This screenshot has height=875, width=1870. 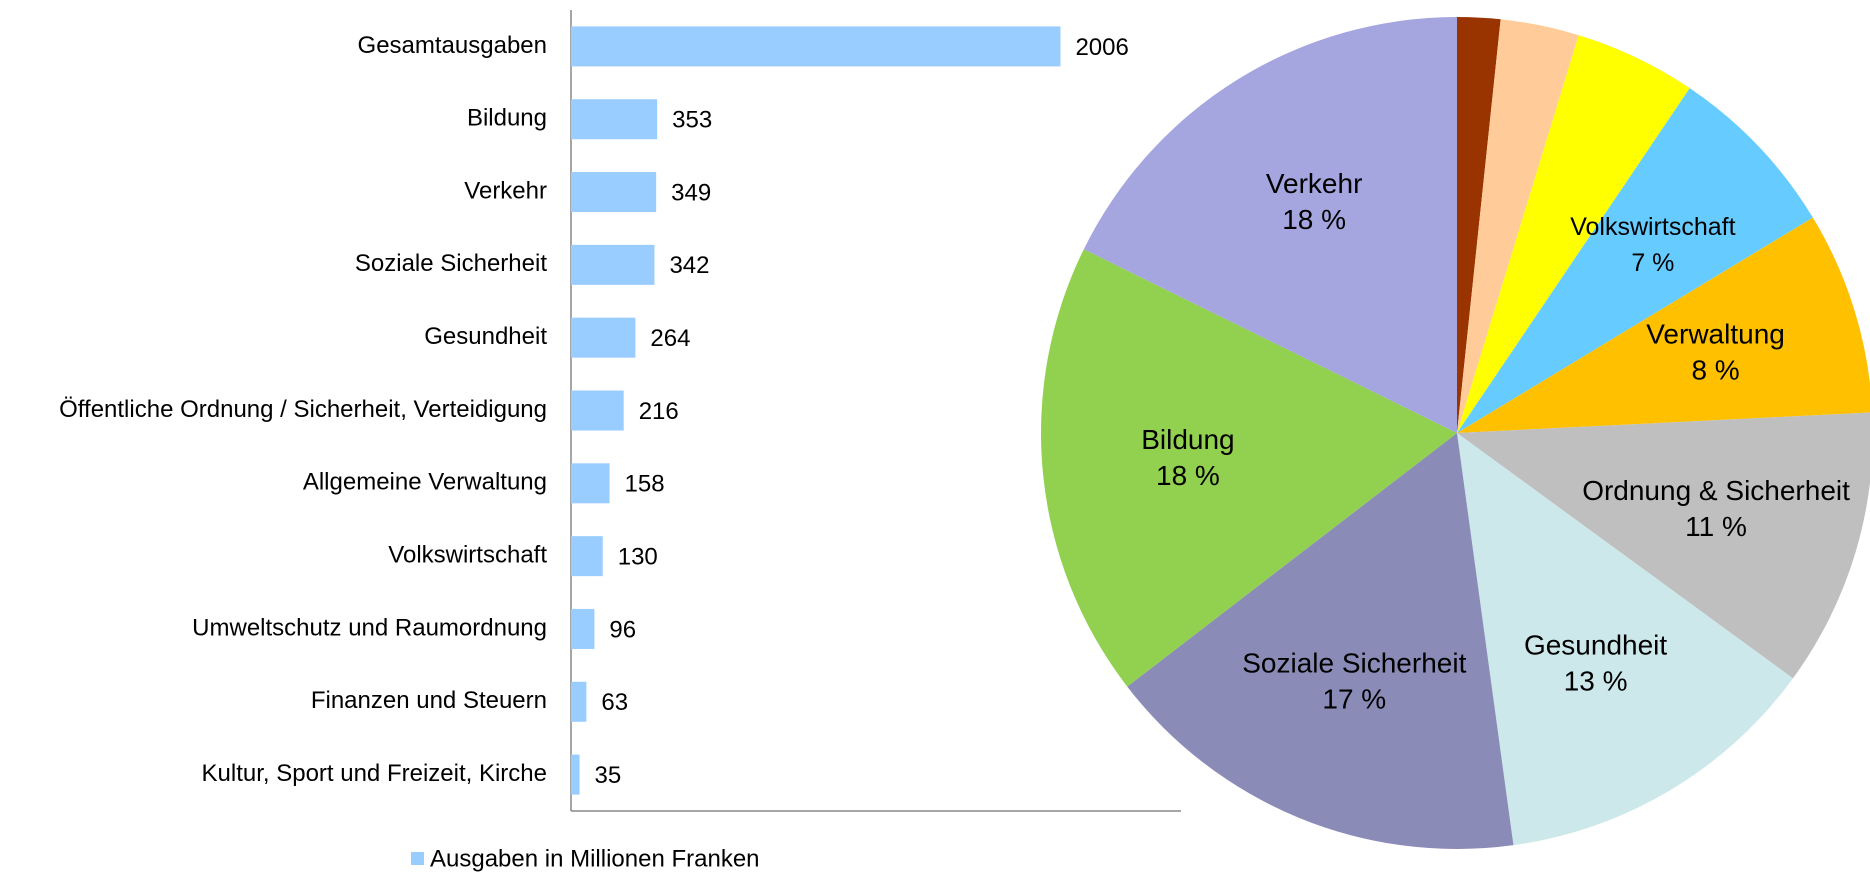 I want to click on slice-label: Verwaltung, so click(x=1715, y=333).